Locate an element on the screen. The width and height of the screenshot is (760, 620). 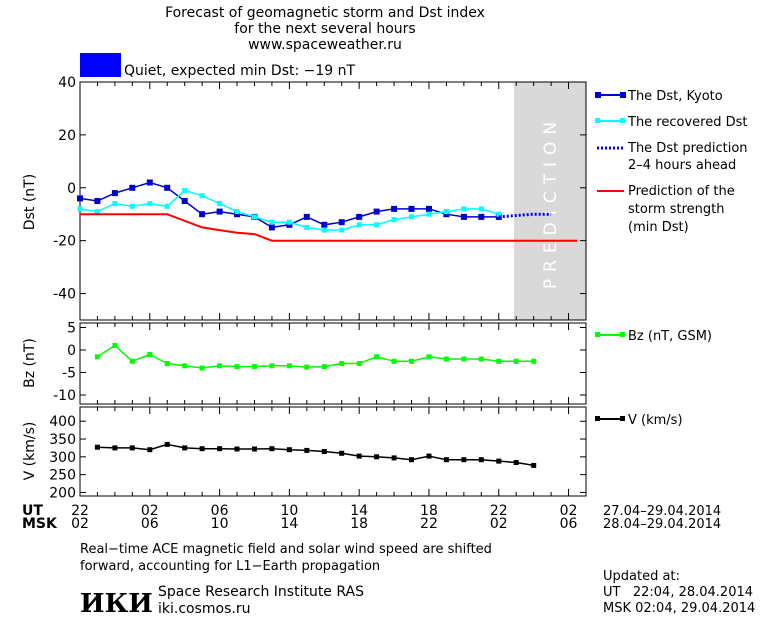
prediction-band-label: PREDICTION is located at coordinates (551, 202).